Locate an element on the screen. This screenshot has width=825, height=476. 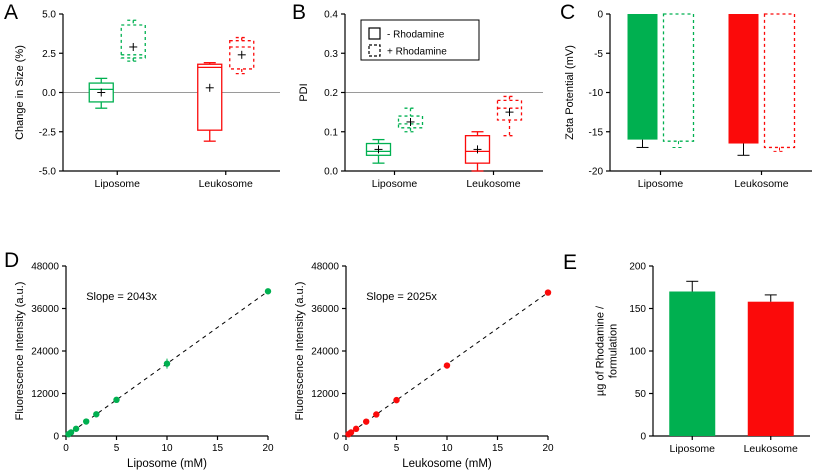
svg-text: 200 is located at coordinates (637, 267).